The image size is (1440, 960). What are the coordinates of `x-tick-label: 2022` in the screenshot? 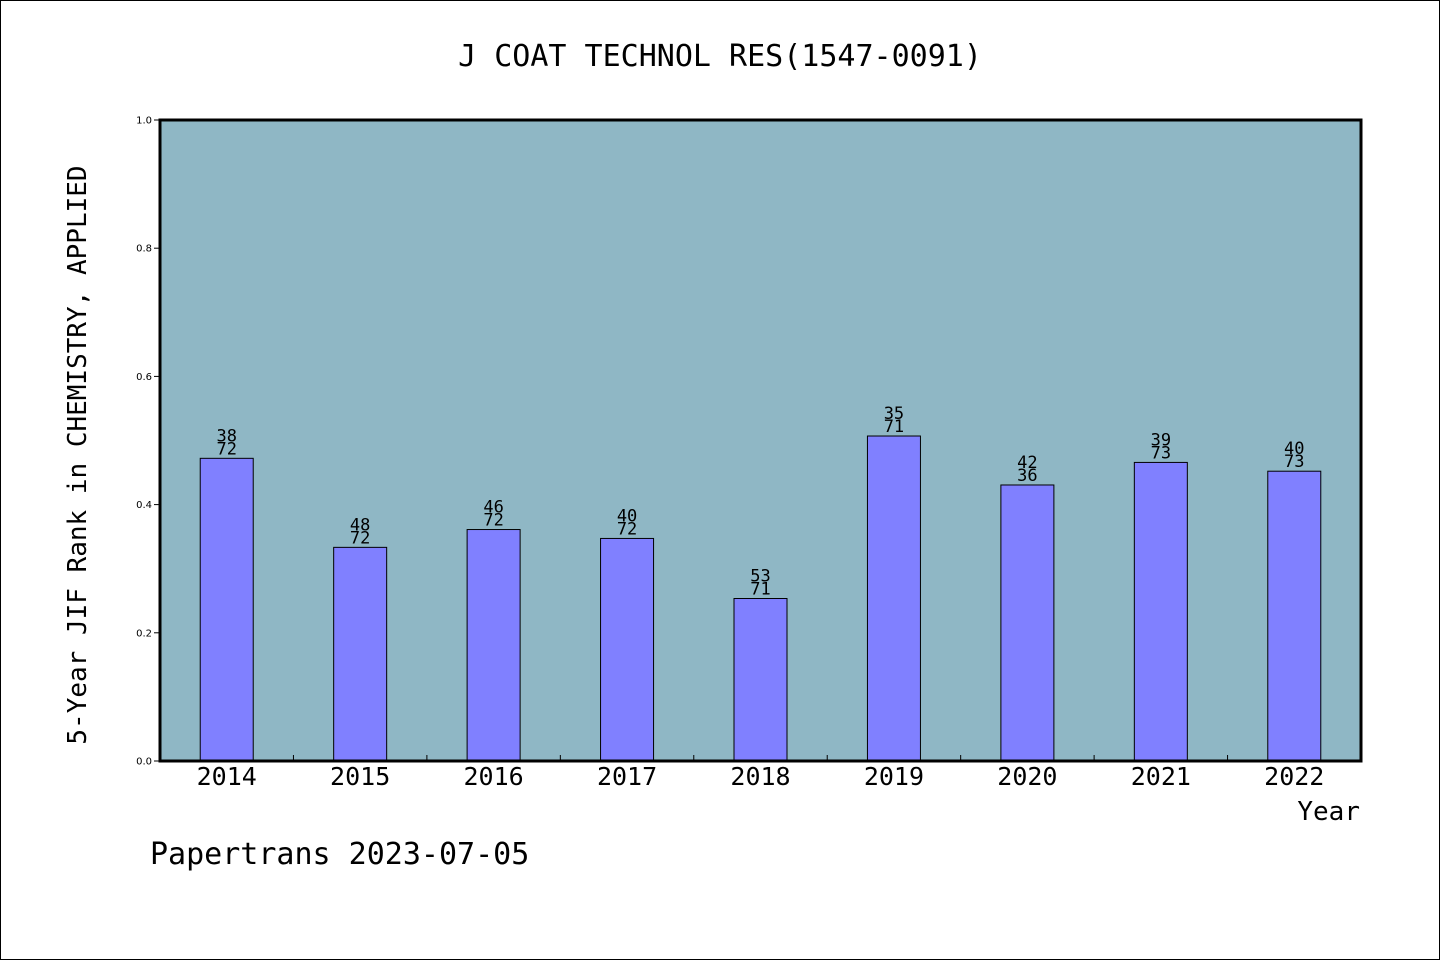 It's located at (1294, 776).